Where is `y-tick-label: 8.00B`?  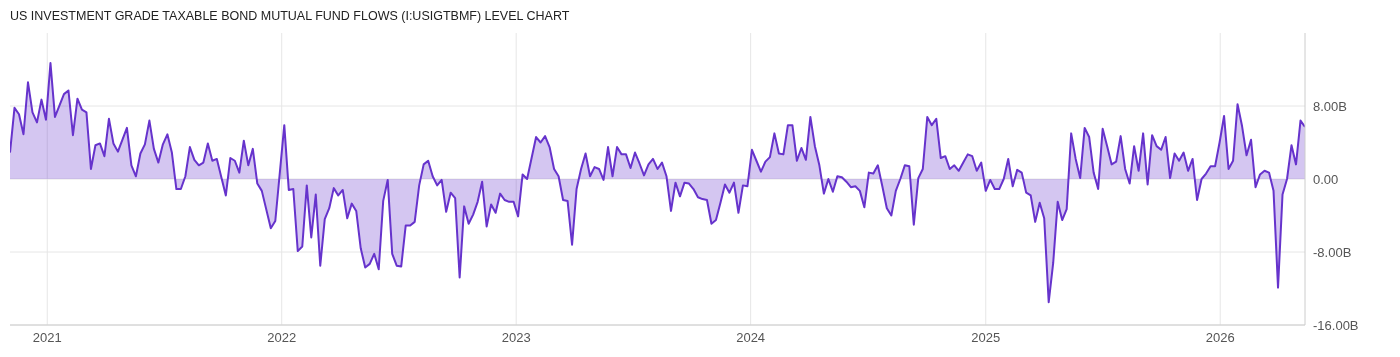
y-tick-label: 8.00B is located at coordinates (1330, 106).